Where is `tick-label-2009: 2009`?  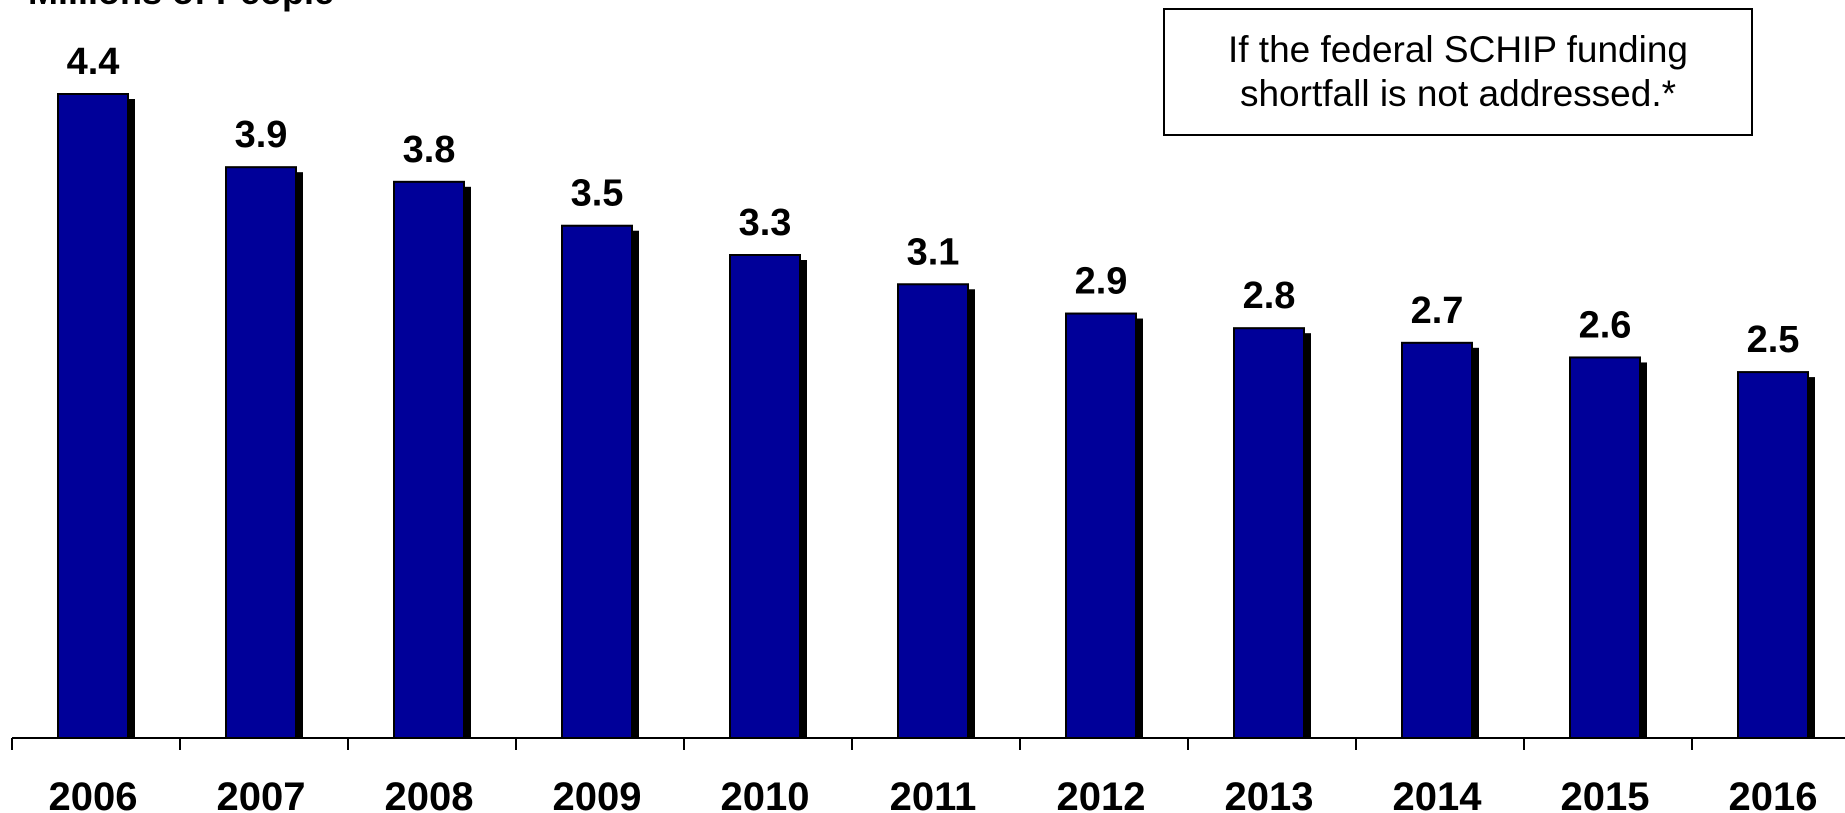 tick-label-2009: 2009 is located at coordinates (597, 794).